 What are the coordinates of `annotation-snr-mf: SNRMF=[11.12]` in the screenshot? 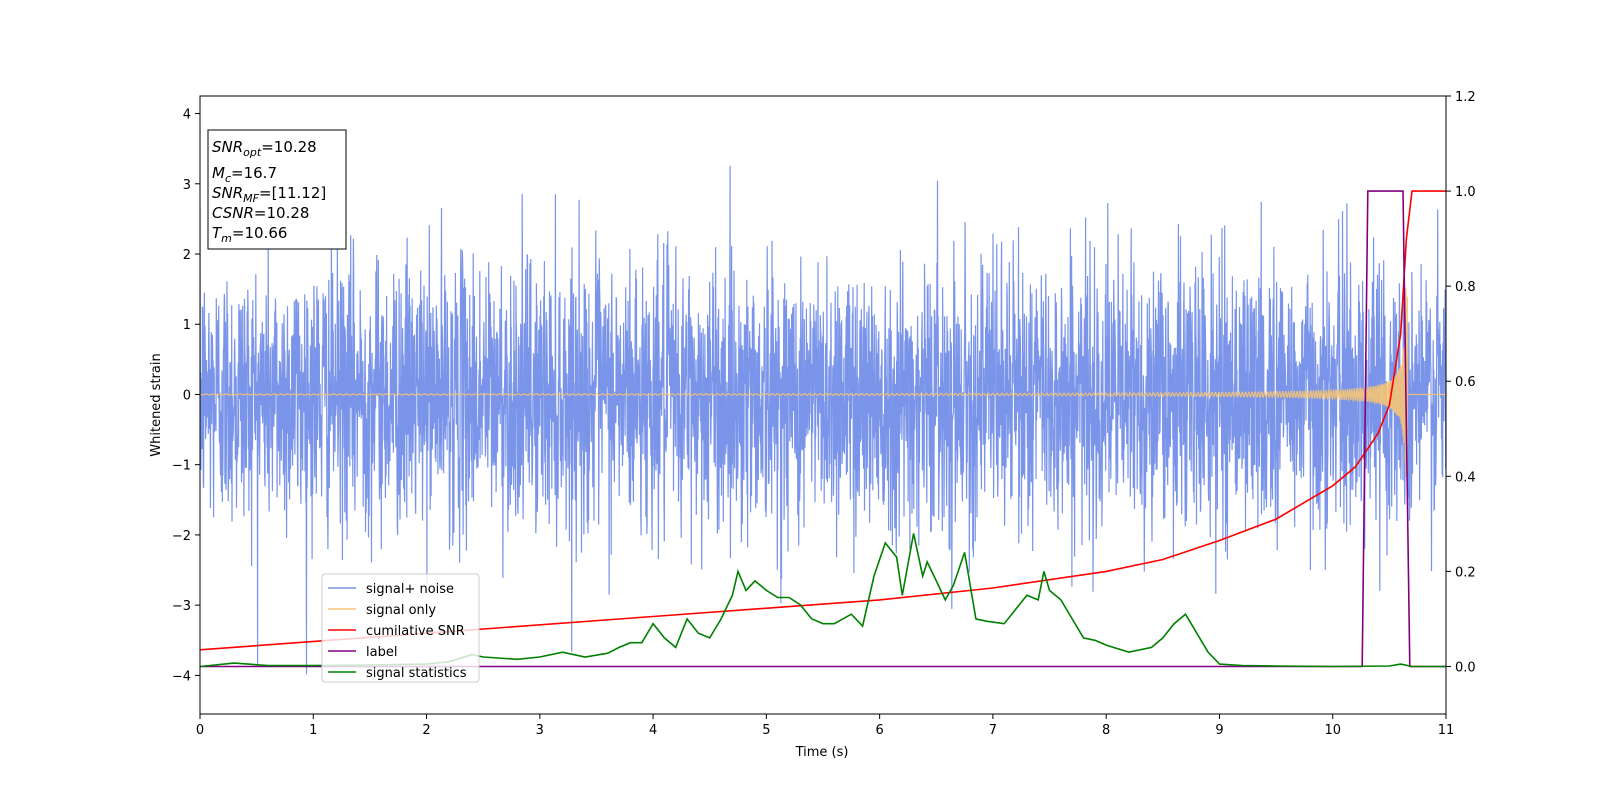 It's located at (269, 194).